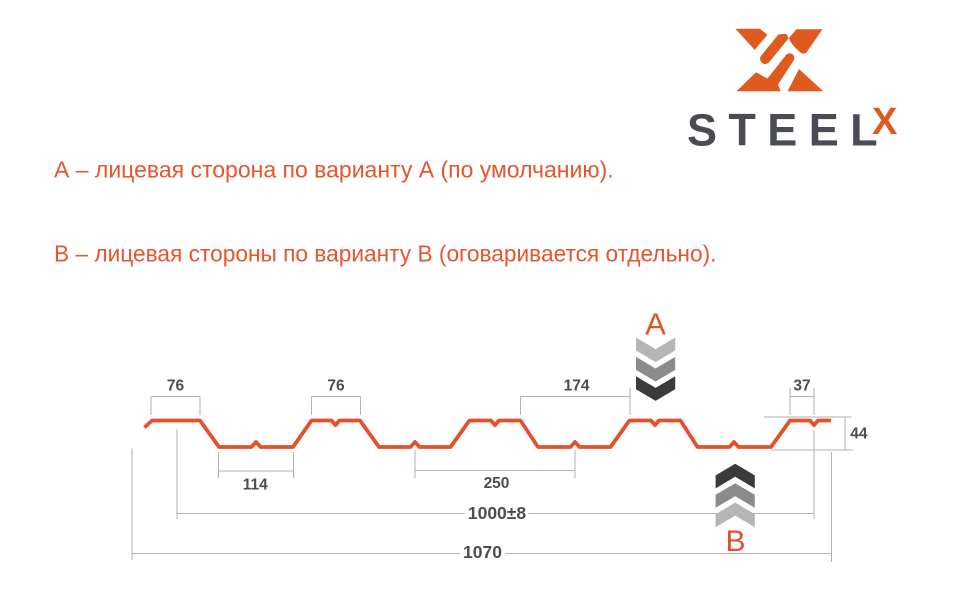 The height and width of the screenshot is (597, 970). I want to click on svg-text: А, so click(655, 324).